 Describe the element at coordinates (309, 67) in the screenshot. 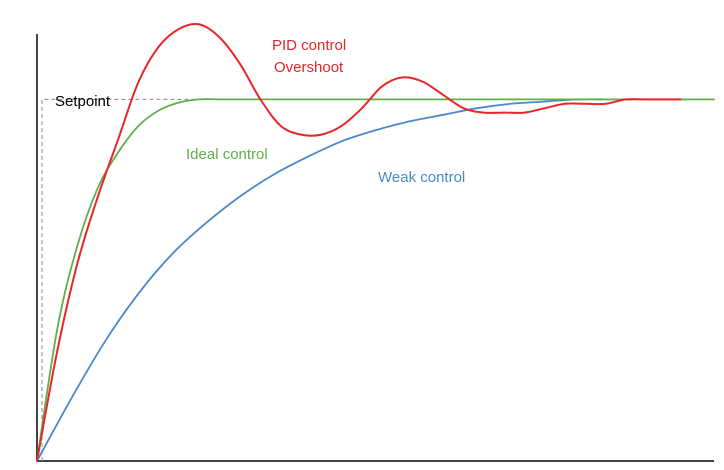

I see `overshoot-label: Overshoot` at that location.